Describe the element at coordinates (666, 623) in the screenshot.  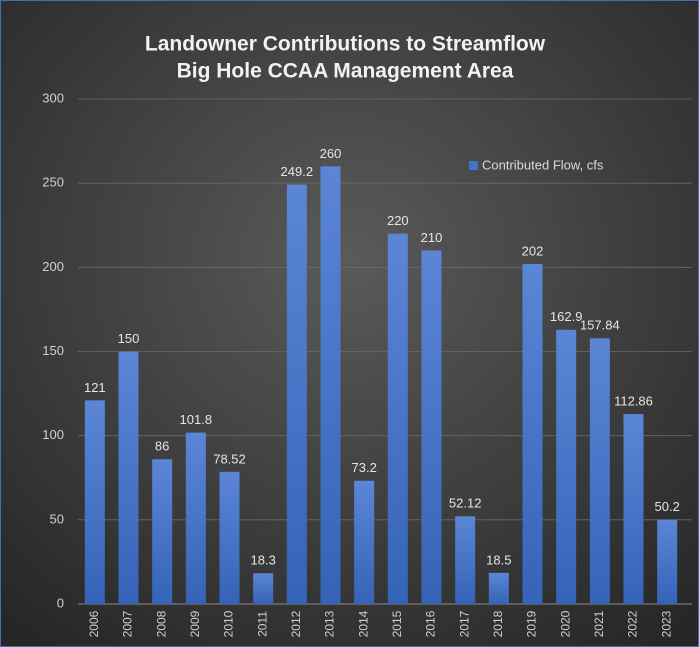
I see `x-tick-label: 2023` at that location.